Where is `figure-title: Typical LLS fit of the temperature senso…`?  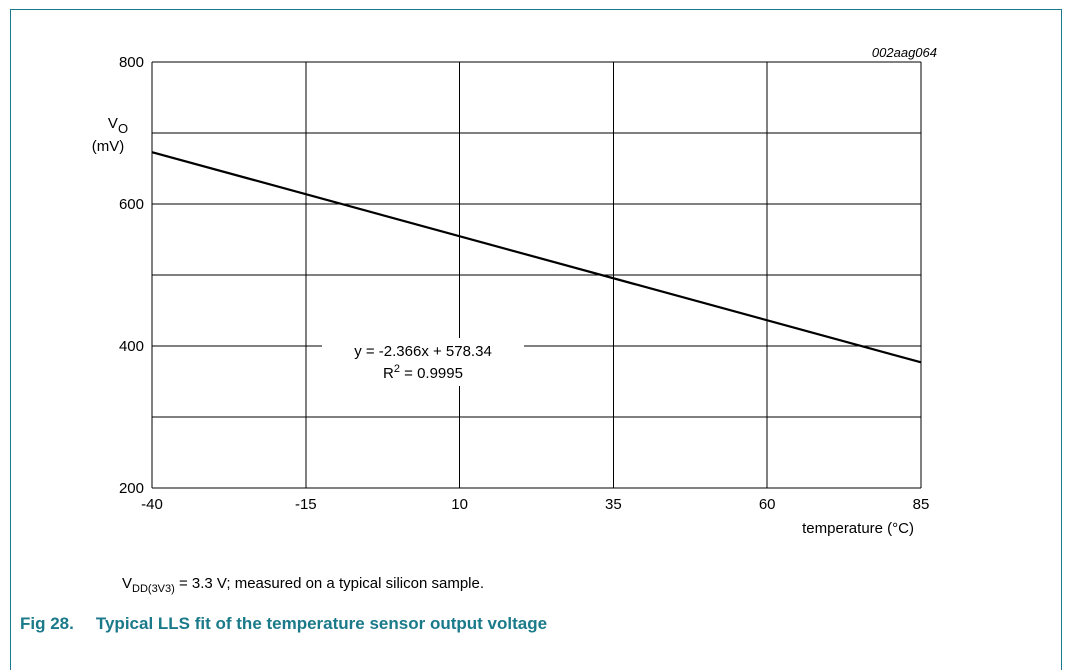 figure-title: Typical LLS fit of the temperature senso… is located at coordinates (321, 623).